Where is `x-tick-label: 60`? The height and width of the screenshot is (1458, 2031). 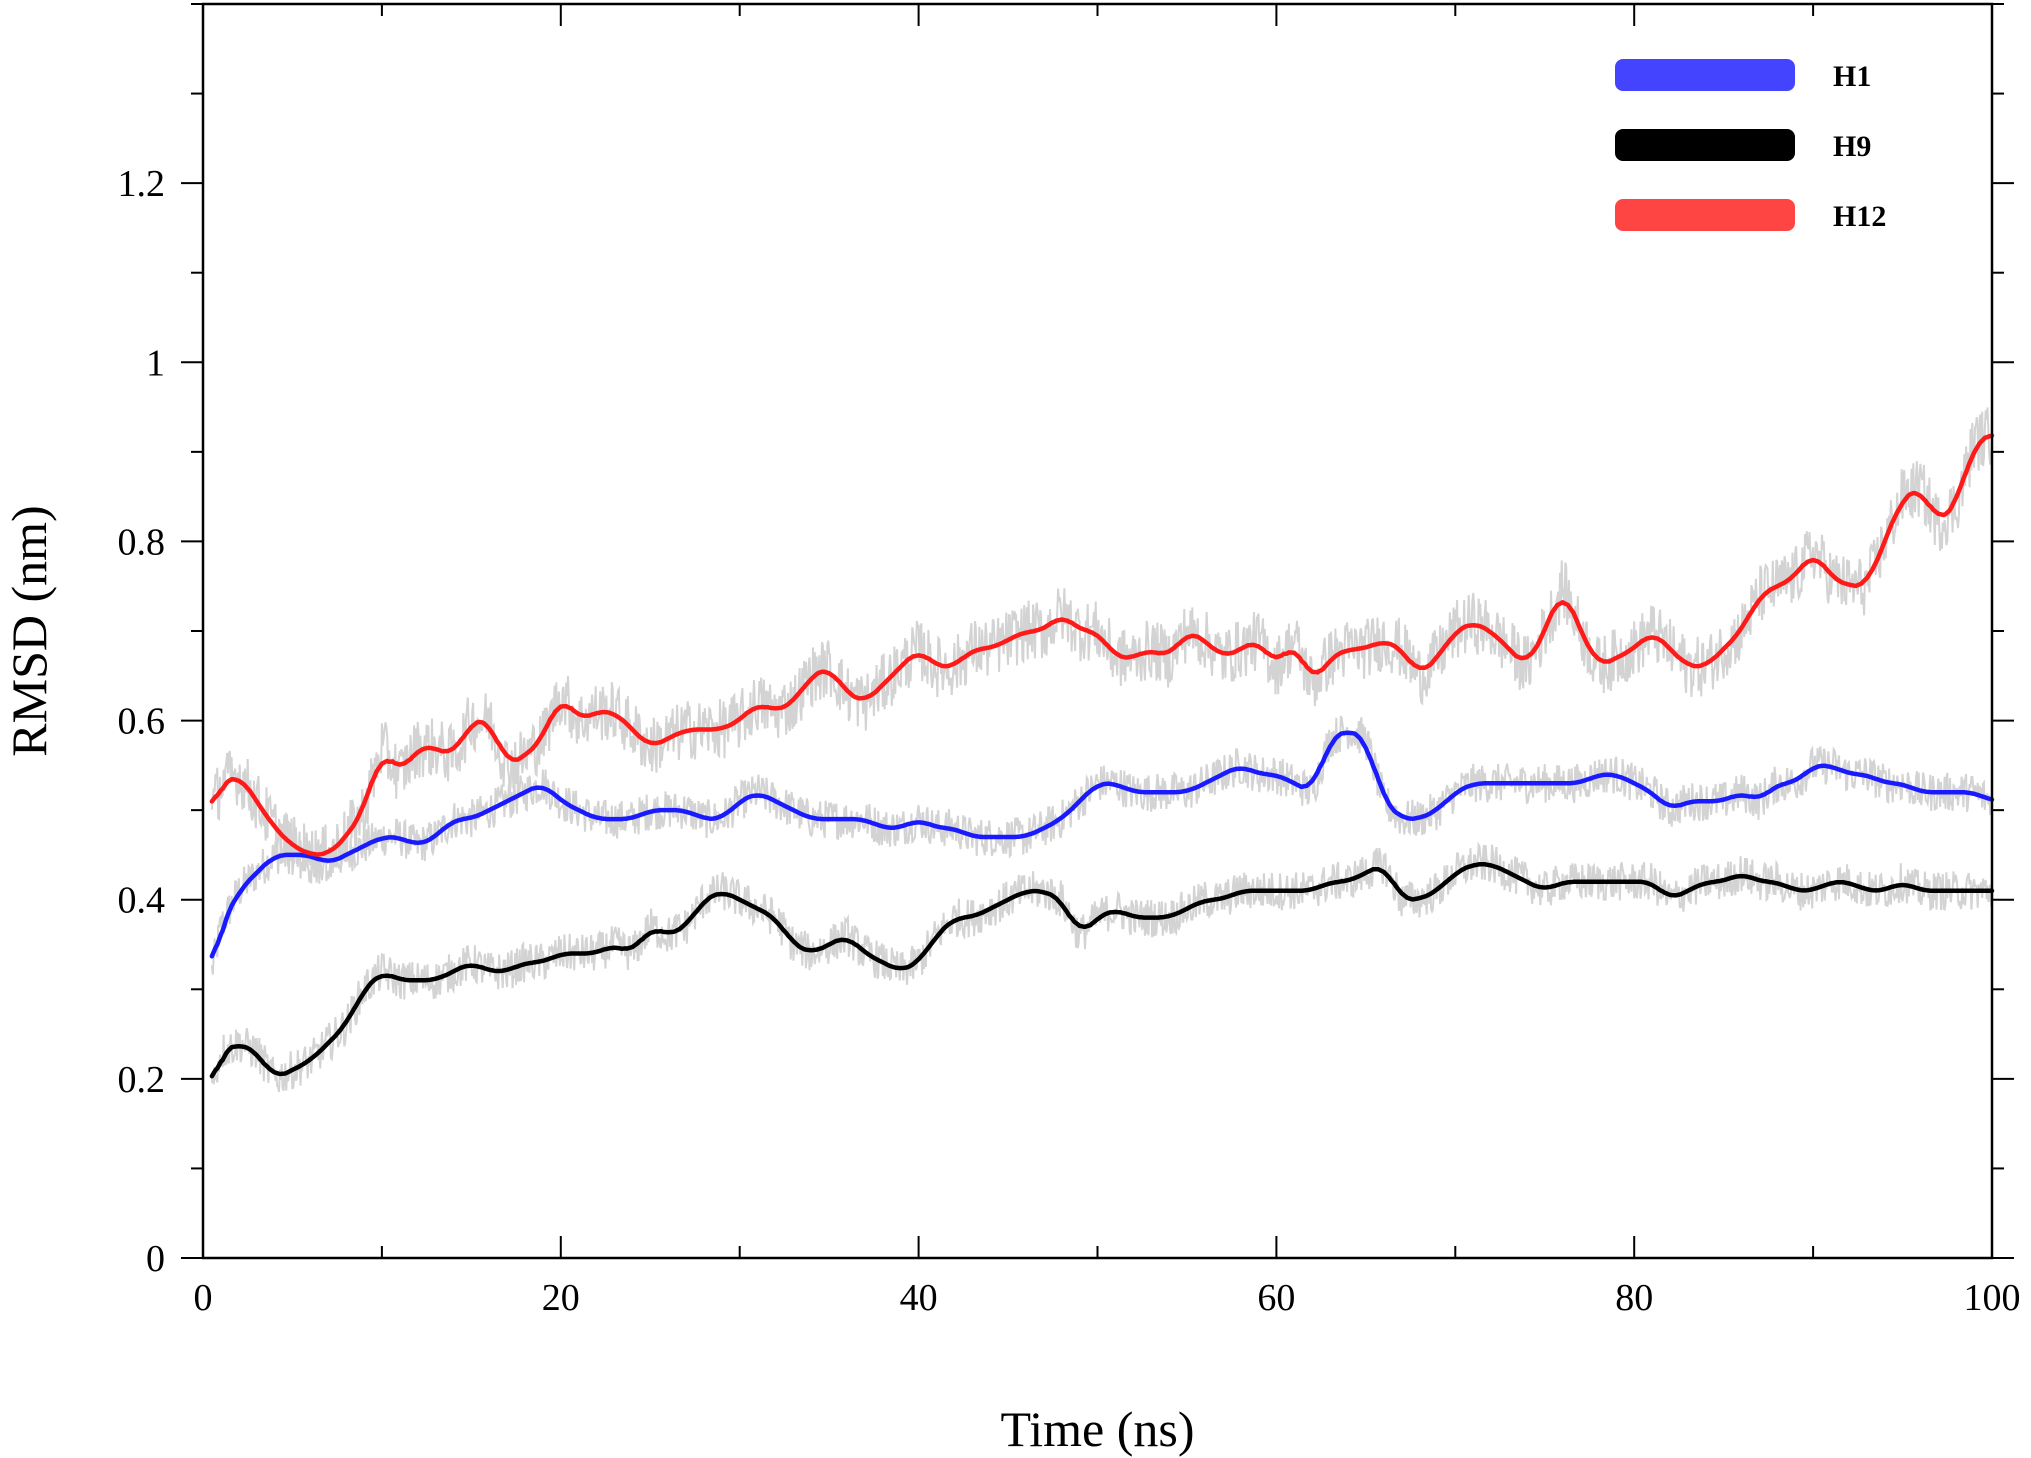 x-tick-label: 60 is located at coordinates (1276, 1298).